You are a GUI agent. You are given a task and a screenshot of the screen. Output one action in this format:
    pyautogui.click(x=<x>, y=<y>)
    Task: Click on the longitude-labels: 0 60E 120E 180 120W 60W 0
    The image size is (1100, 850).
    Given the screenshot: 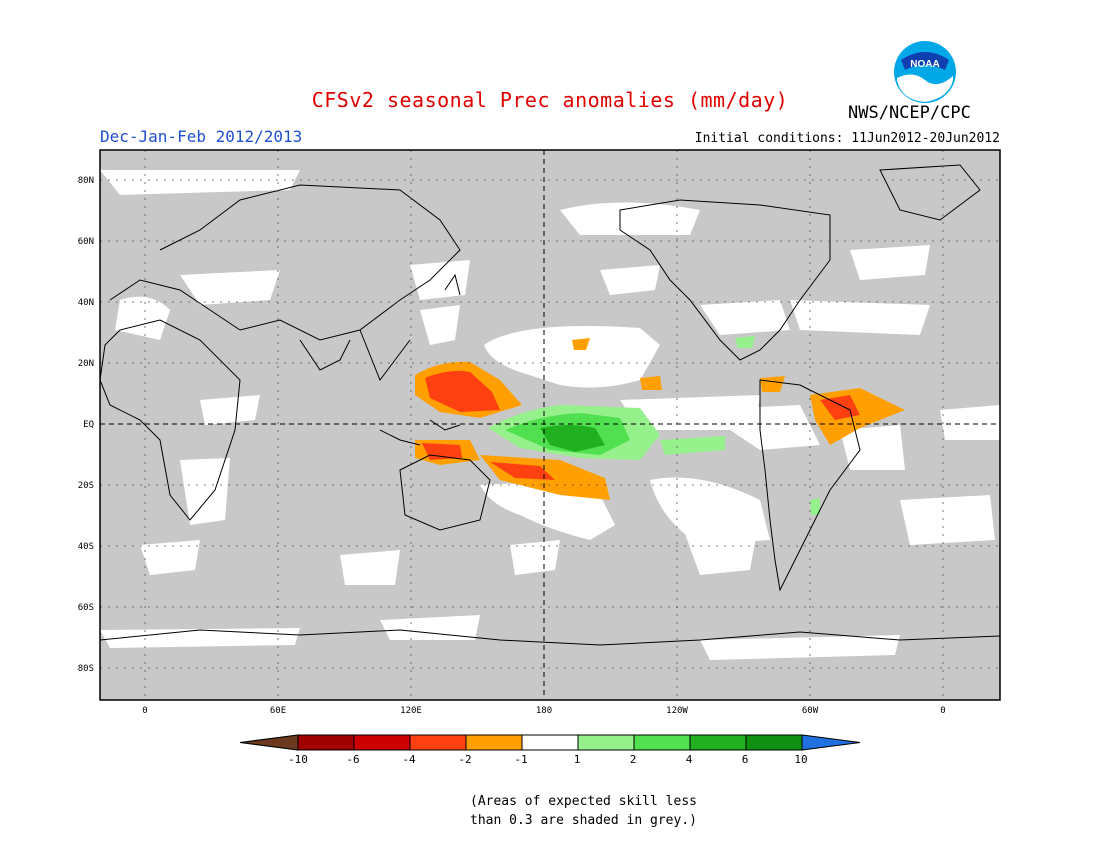 What is the action you would take?
    pyautogui.click(x=543, y=711)
    